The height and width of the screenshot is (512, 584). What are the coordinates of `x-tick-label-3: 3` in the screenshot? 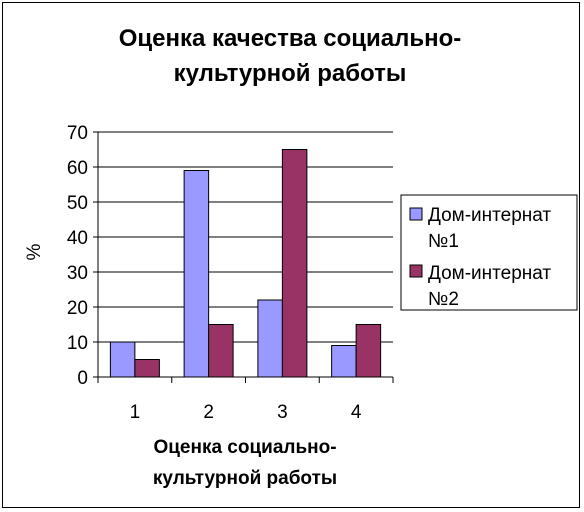 It's located at (282, 412).